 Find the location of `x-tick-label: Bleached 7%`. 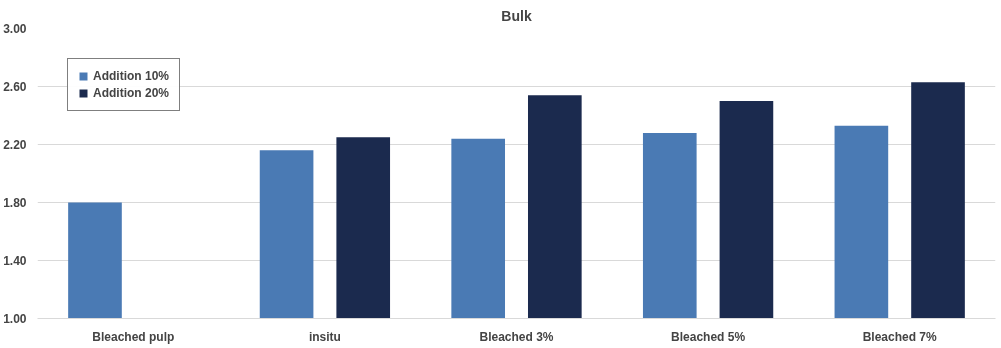

x-tick-label: Bleached 7% is located at coordinates (900, 336).